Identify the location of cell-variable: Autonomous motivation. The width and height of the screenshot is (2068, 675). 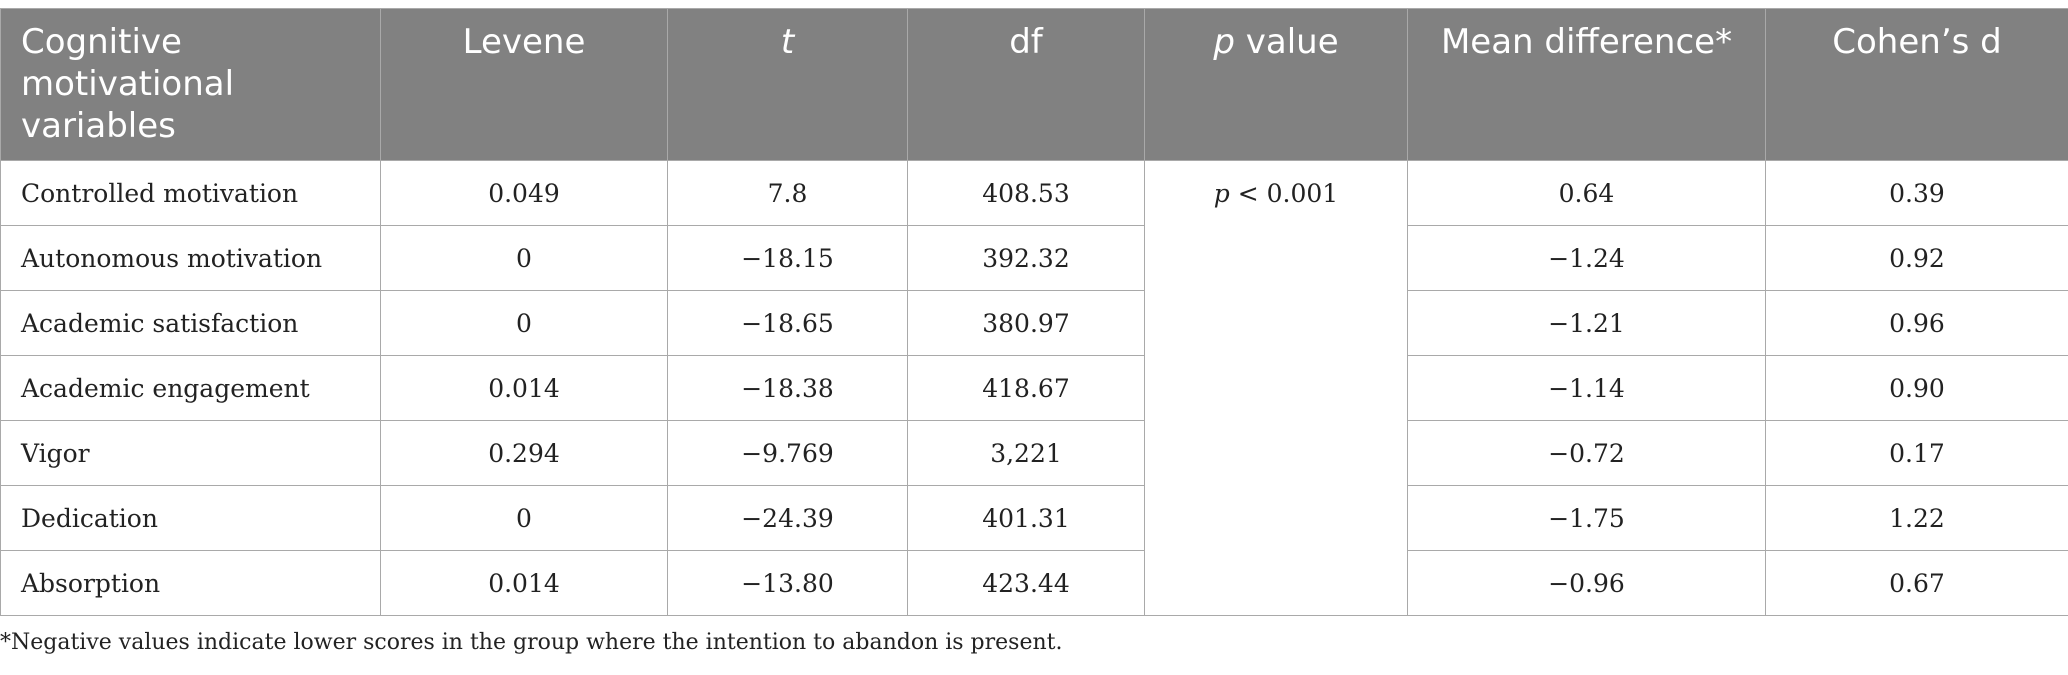
(190, 258).